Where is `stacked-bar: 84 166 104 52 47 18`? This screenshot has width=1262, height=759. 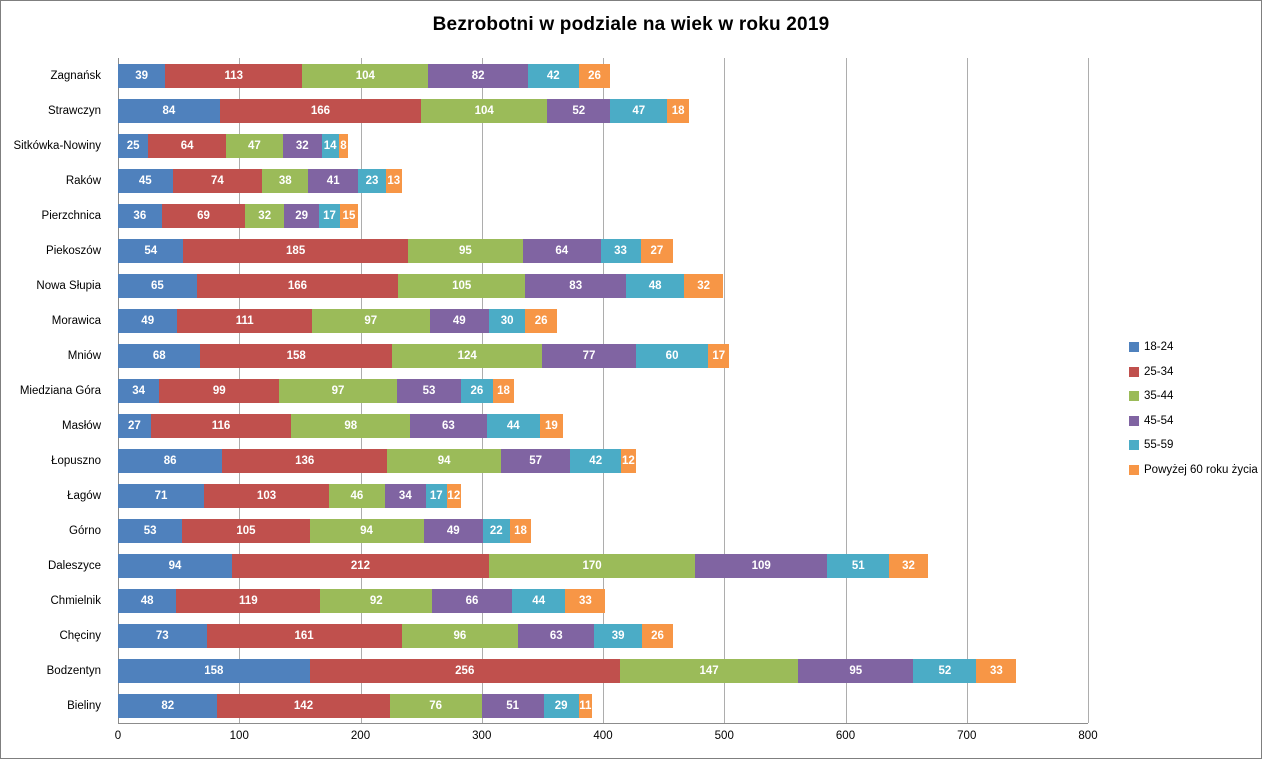 stacked-bar: 84 166 104 52 47 18 is located at coordinates (603, 110).